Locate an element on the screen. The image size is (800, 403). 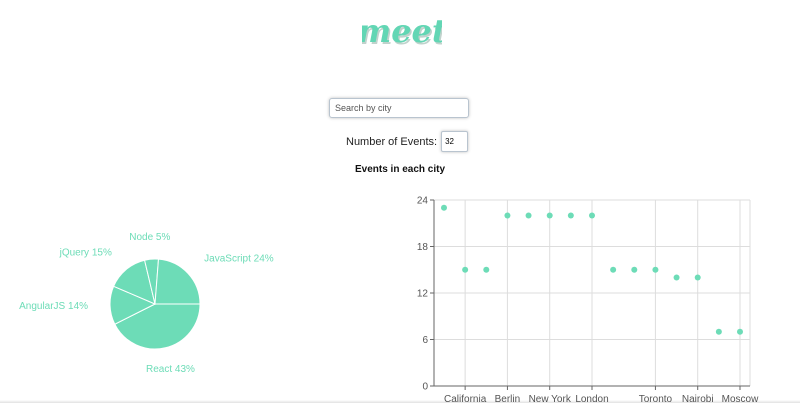
x-tick-label-berlin: Berlin is located at coordinates (508, 398).